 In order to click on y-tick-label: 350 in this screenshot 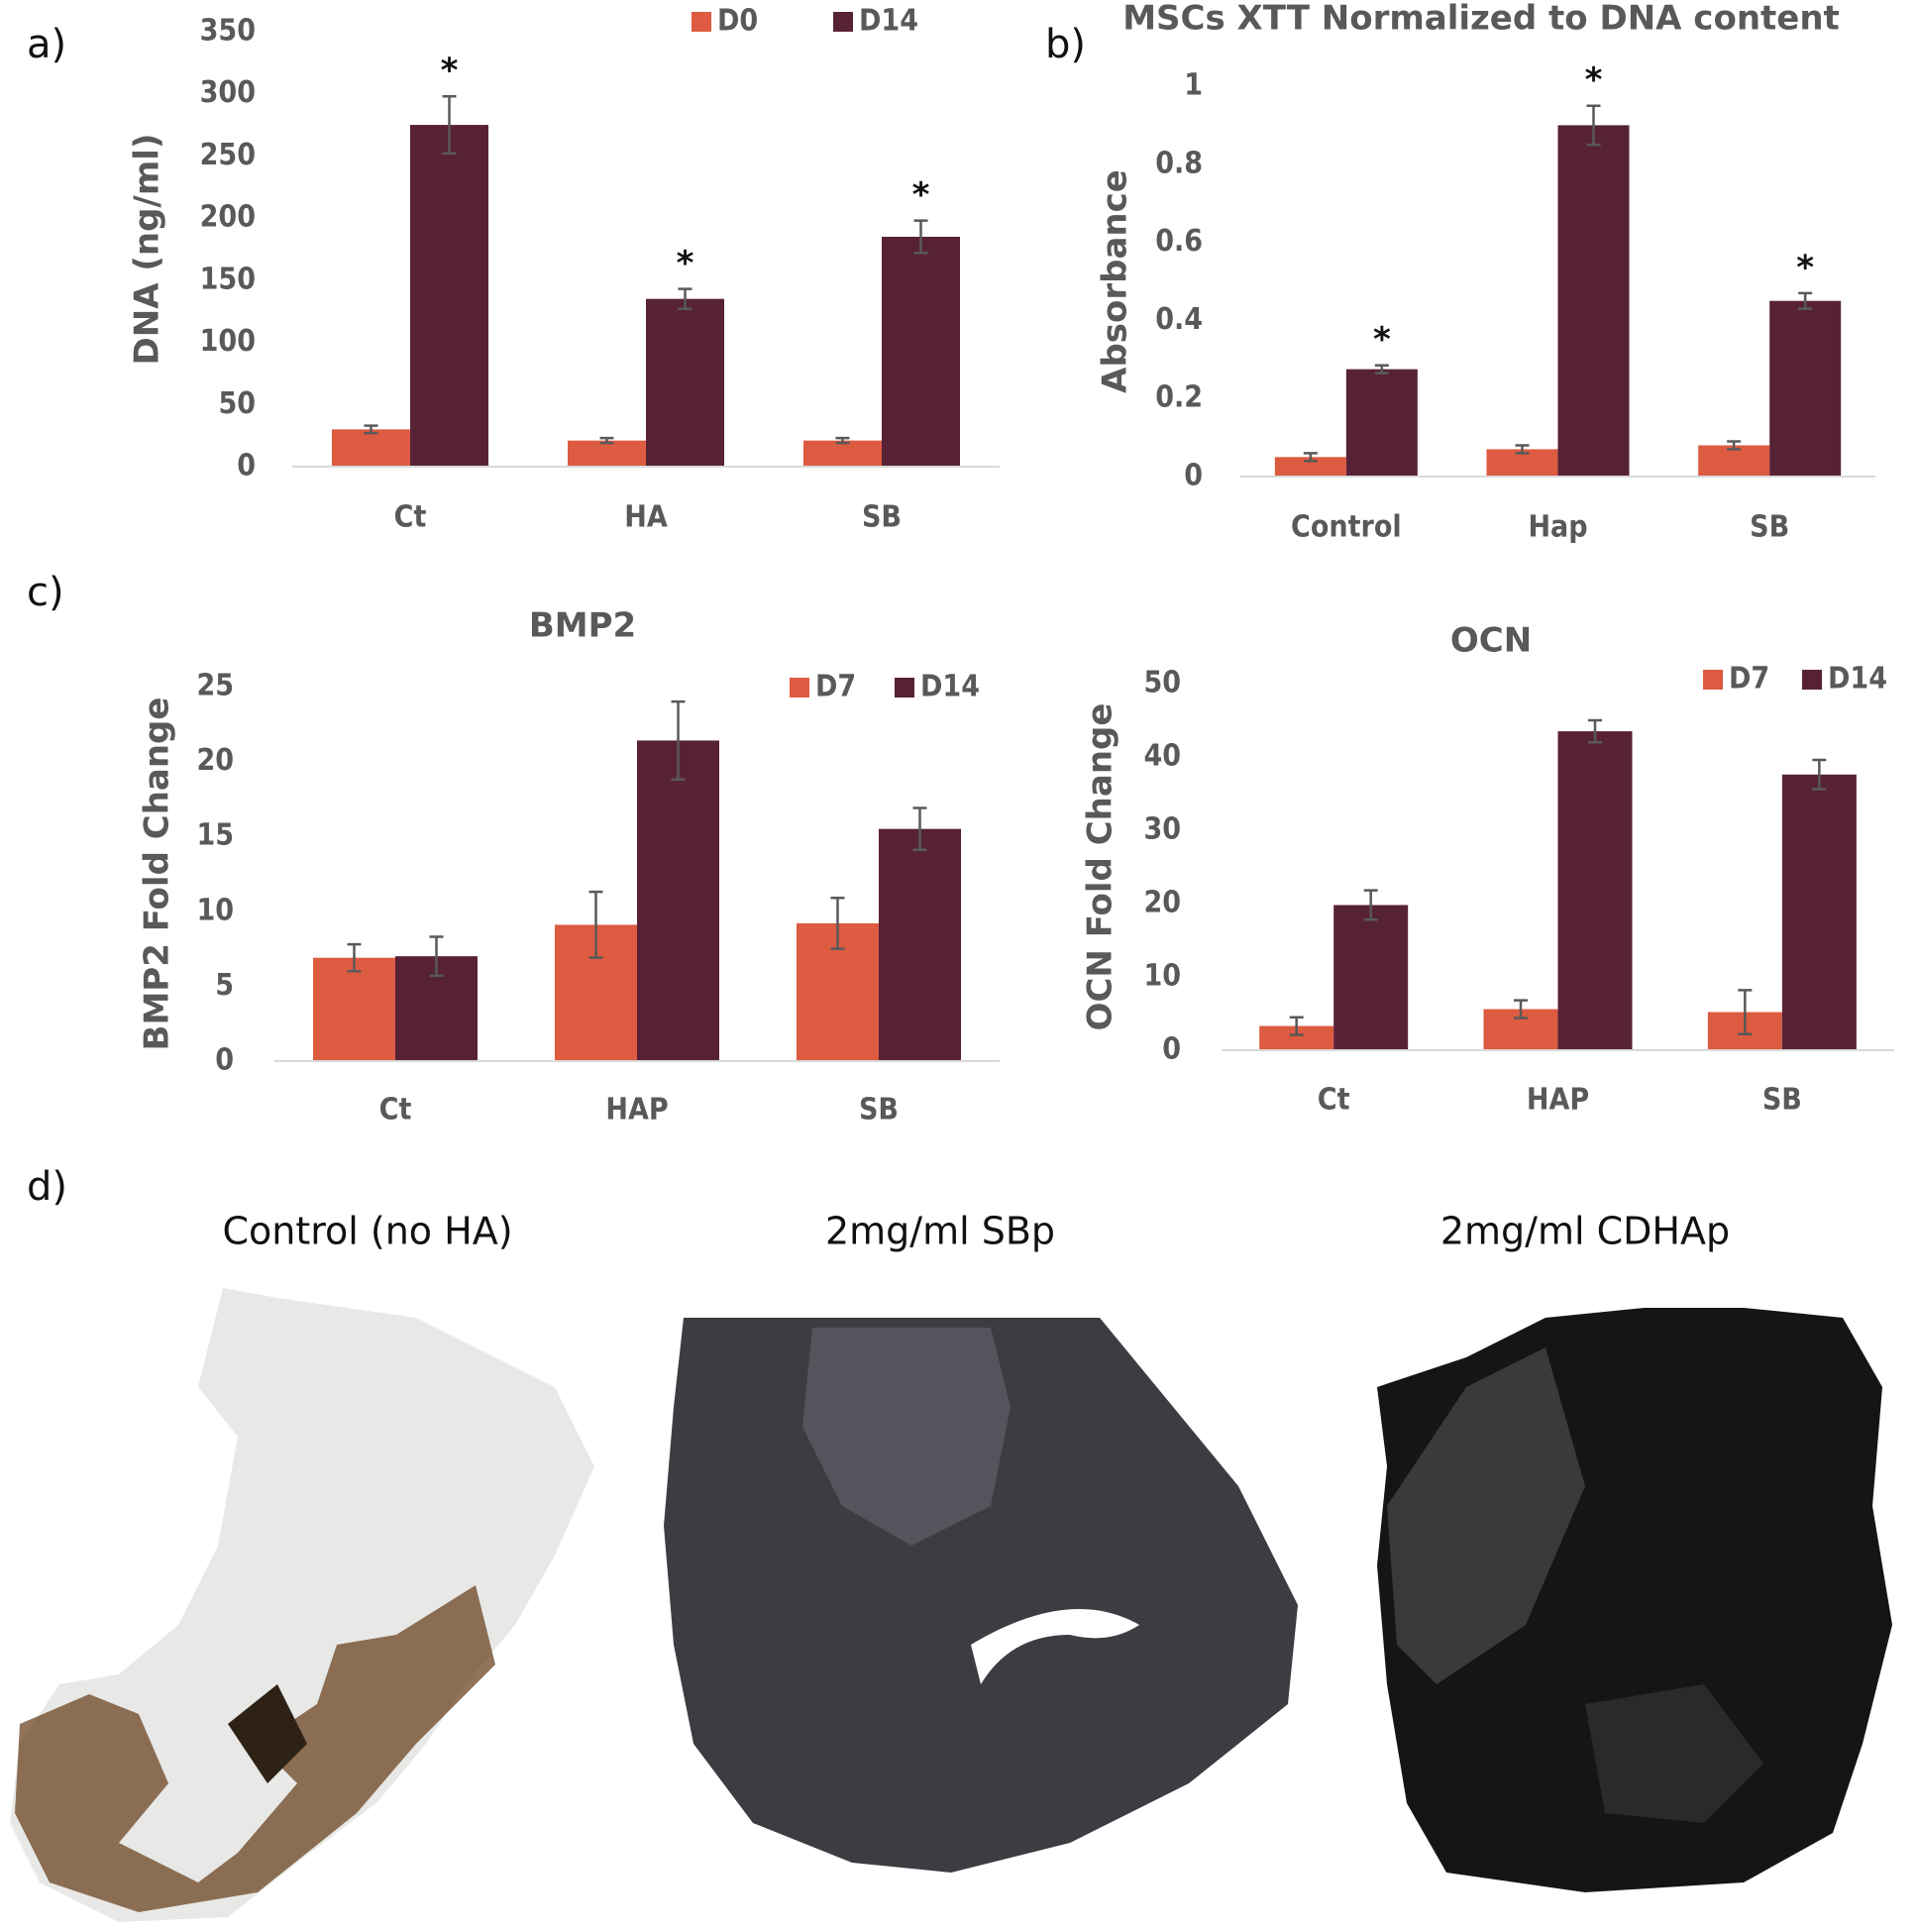, I will do `click(228, 31)`.